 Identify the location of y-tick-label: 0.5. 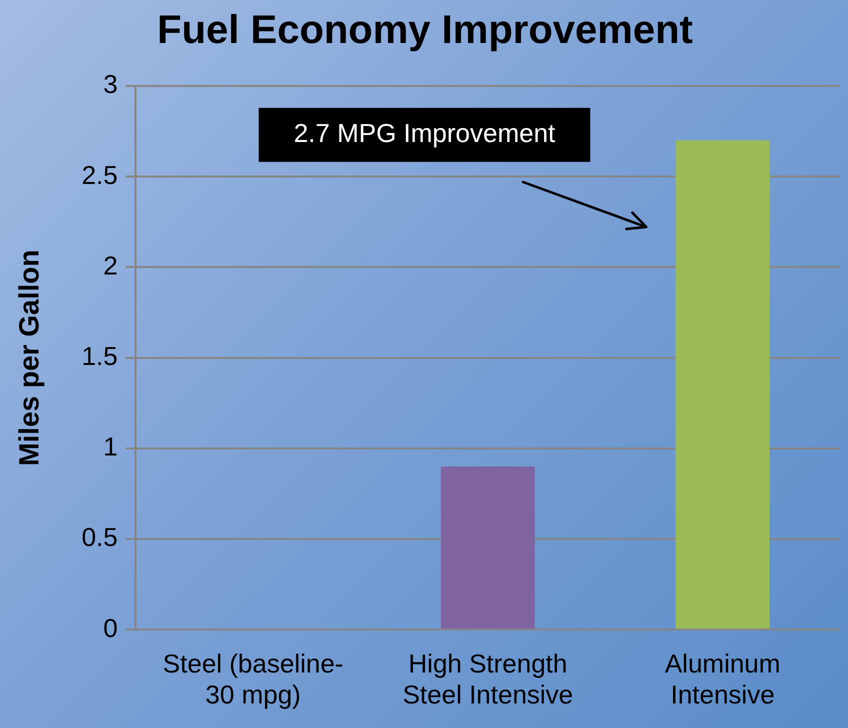
(100, 537).